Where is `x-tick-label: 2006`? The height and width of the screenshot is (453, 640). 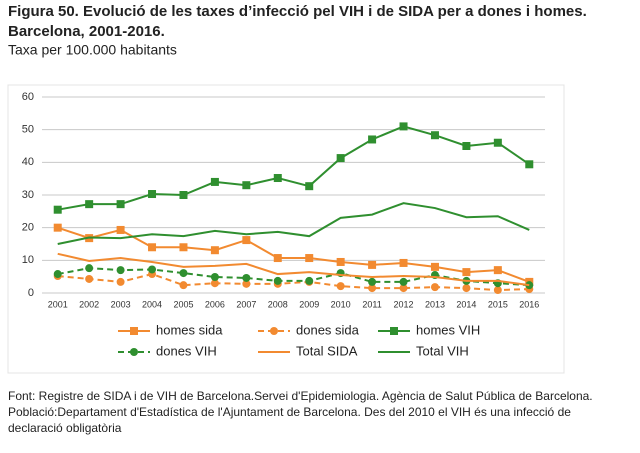 x-tick-label: 2006 is located at coordinates (215, 304).